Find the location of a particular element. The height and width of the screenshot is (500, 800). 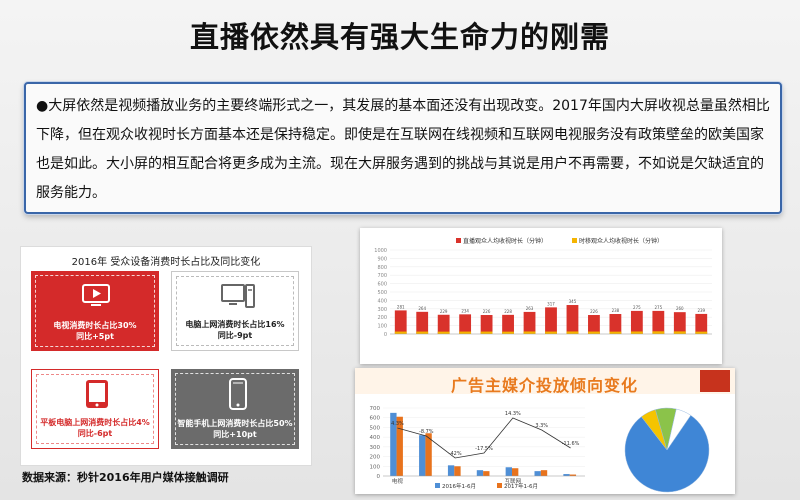

y-tick-label: 1000 is located at coordinates (380, 251).